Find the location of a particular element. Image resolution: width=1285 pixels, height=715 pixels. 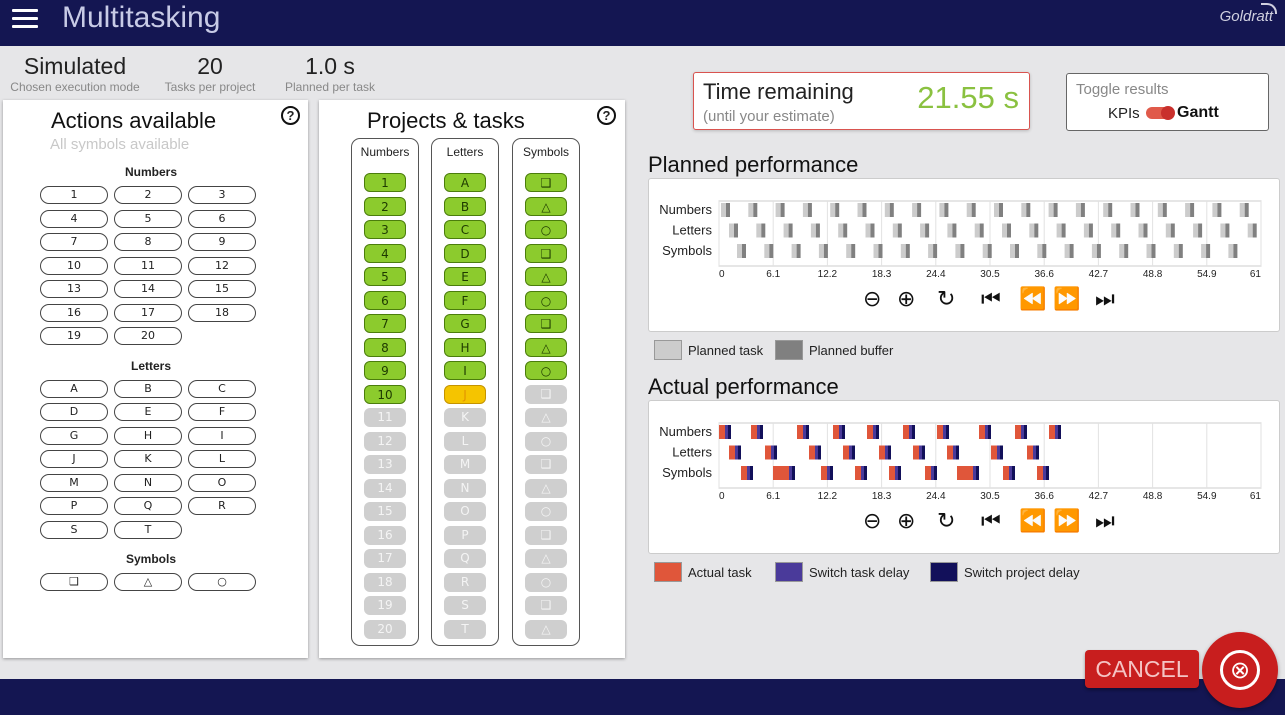

action-button: I is located at coordinates (222, 435).